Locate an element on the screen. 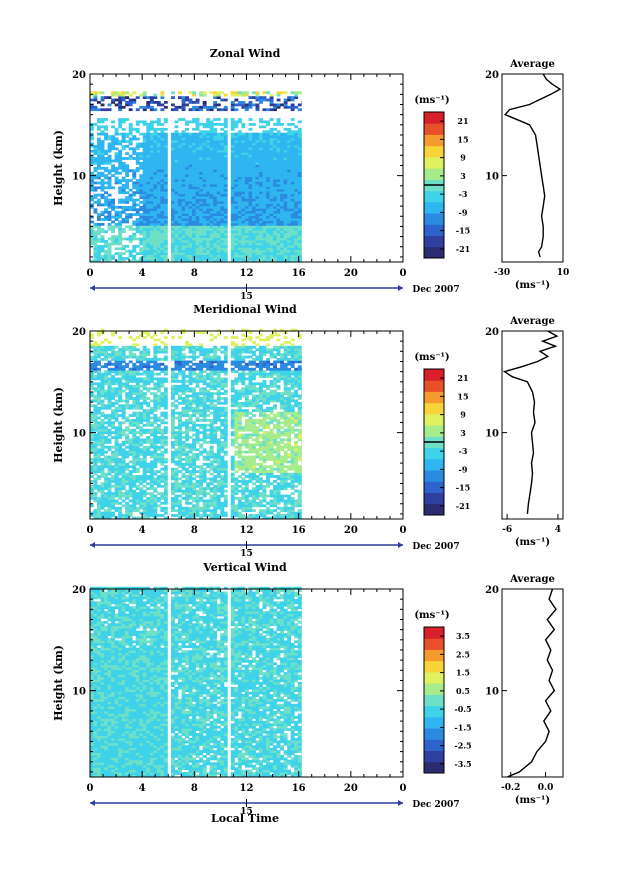 This screenshot has height=873, width=619. colorbar: 3.5 2.5 1.5 0.5 -0.5 -1.5 -2.5 -3.5 is located at coordinates (447, 700).